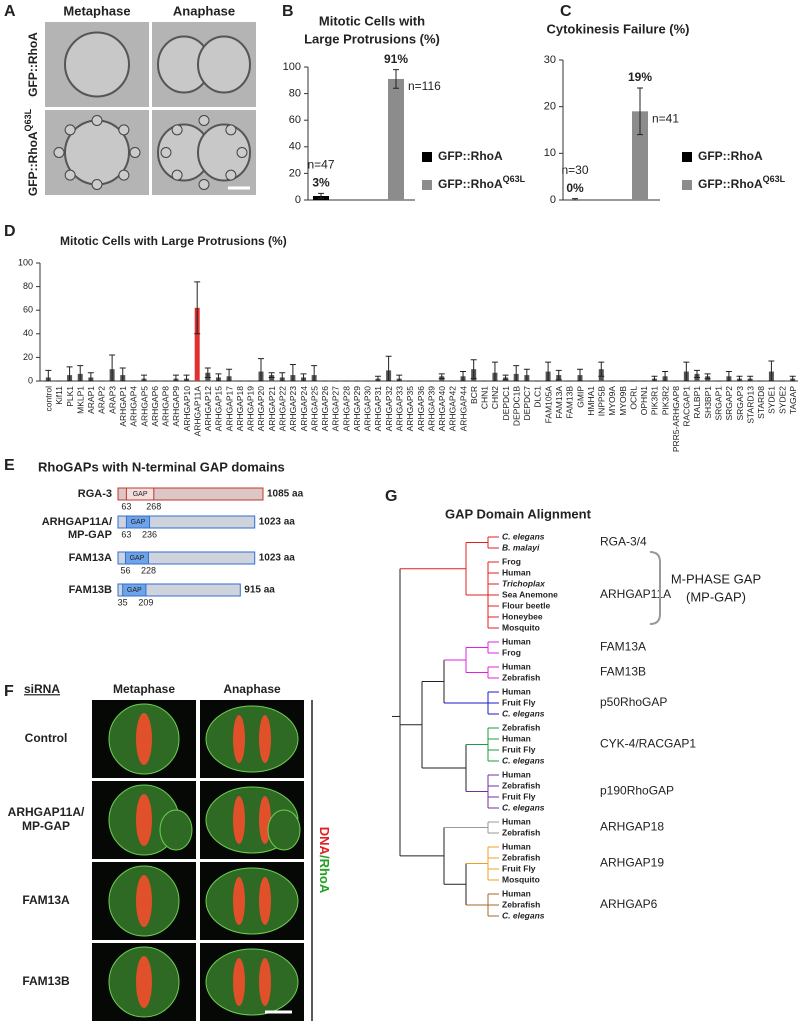 This screenshot has height=1026, width=800. Describe the element at coordinates (95, 494) in the screenshot. I see `protein-name: RGA-3` at that location.